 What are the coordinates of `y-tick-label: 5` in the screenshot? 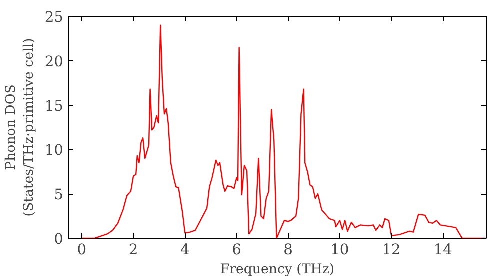 It's located at (59, 195).